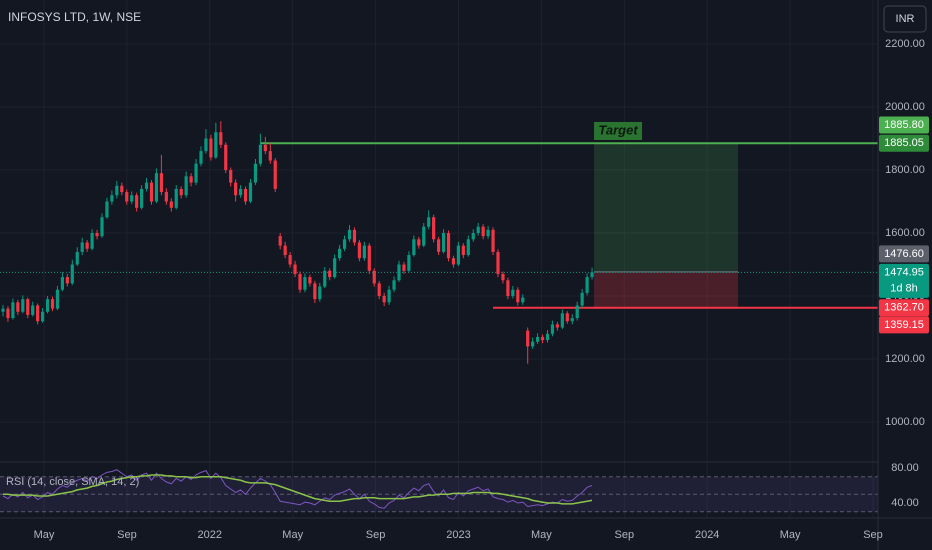 The width and height of the screenshot is (932, 550). What do you see at coordinates (905, 503) in the screenshot?
I see `rsi-tick-label: 40.00` at bounding box center [905, 503].